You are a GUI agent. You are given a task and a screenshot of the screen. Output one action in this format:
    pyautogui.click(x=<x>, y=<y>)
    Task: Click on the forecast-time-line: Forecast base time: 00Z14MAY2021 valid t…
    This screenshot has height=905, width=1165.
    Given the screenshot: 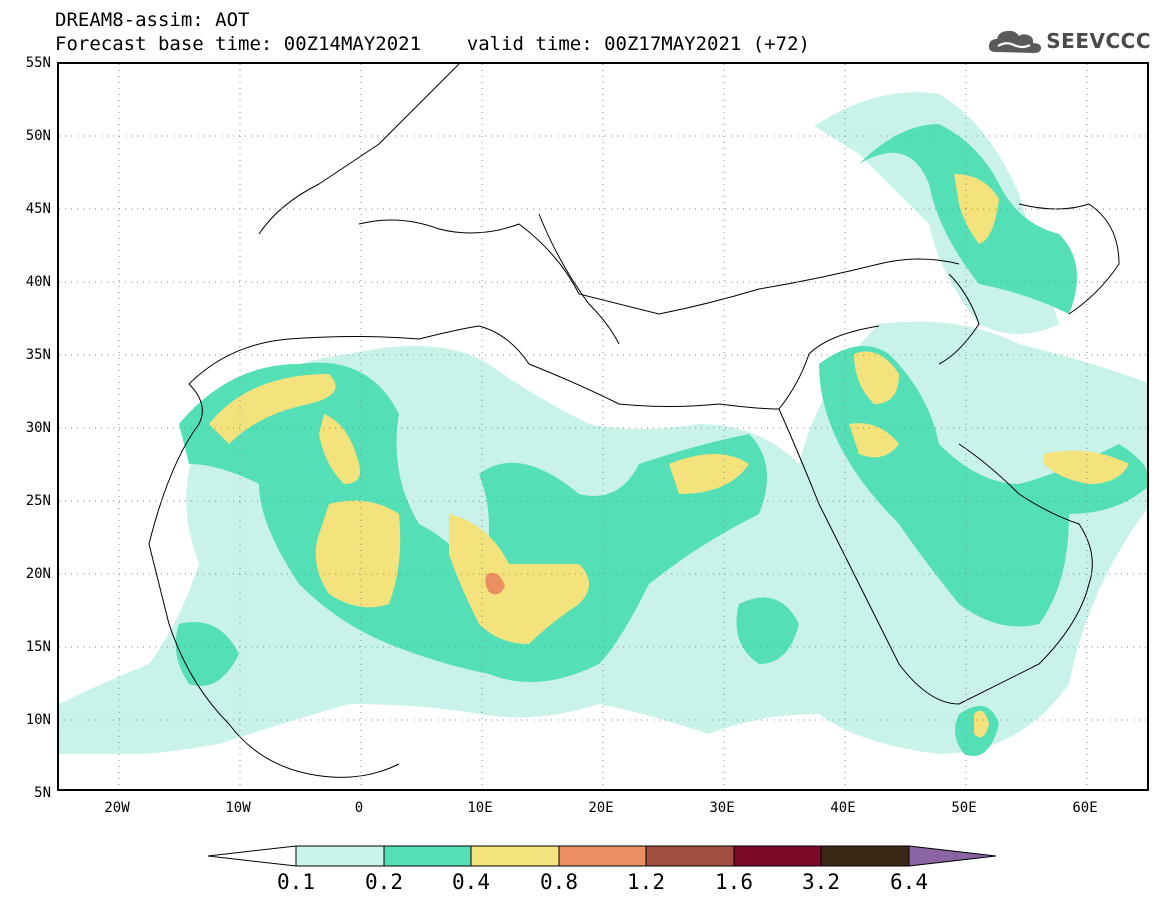 What is the action you would take?
    pyautogui.click(x=432, y=44)
    